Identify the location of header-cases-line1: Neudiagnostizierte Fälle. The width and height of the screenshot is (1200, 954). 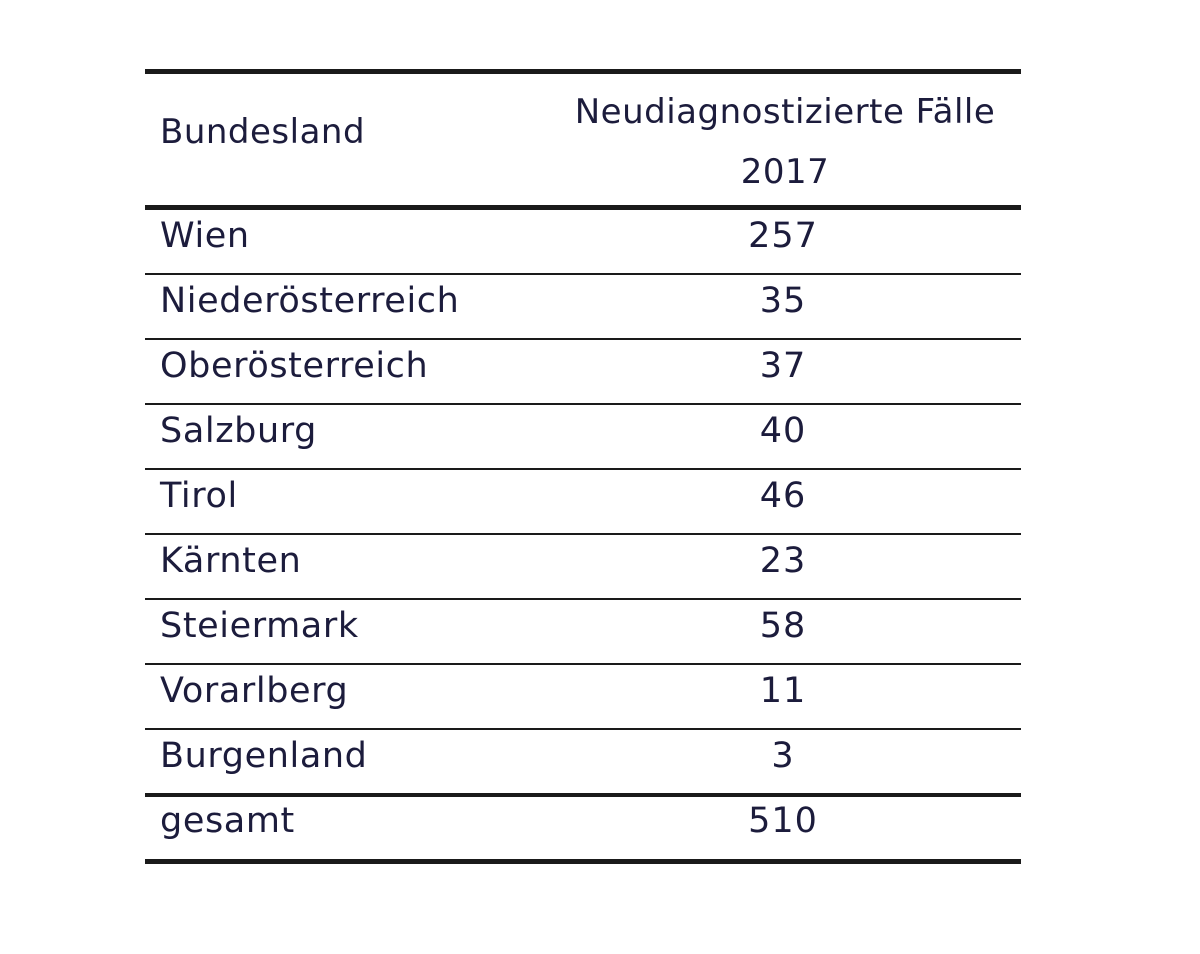
(785, 112).